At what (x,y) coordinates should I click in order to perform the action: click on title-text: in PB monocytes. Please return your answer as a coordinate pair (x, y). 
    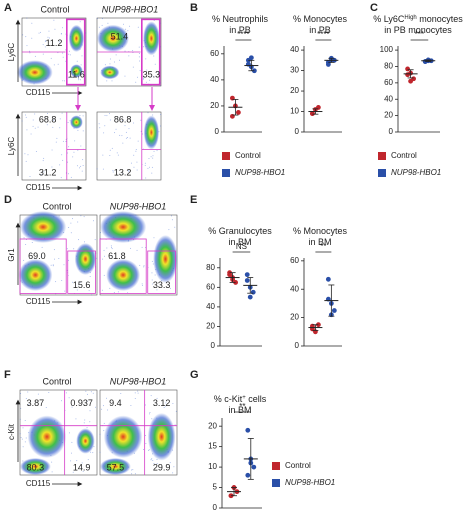
    Looking at the image, I should click on (418, 30).